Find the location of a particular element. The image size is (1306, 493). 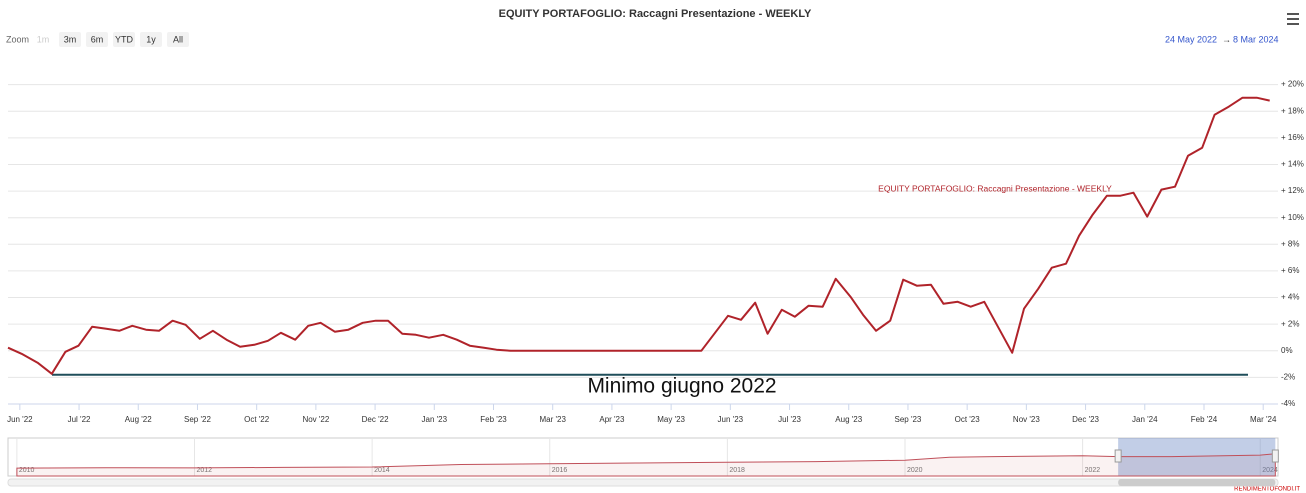

y-tick-label: 0% is located at coordinates (1287, 350).